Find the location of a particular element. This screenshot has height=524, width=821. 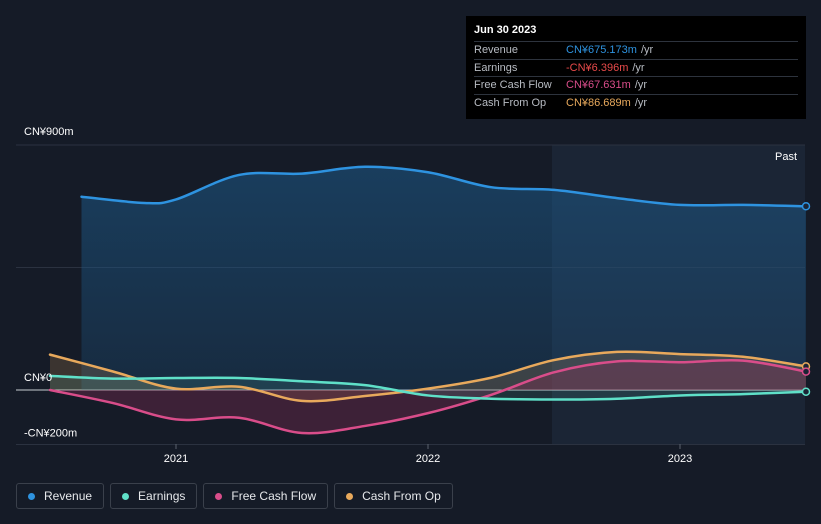

x-tick-label: 2021 is located at coordinates (176, 459).